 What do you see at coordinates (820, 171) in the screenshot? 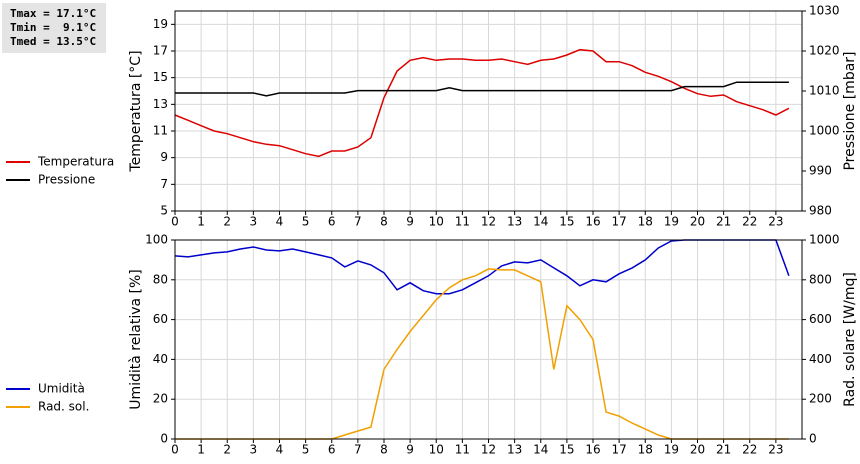
I see `y2-tick-label: 990` at bounding box center [820, 171].